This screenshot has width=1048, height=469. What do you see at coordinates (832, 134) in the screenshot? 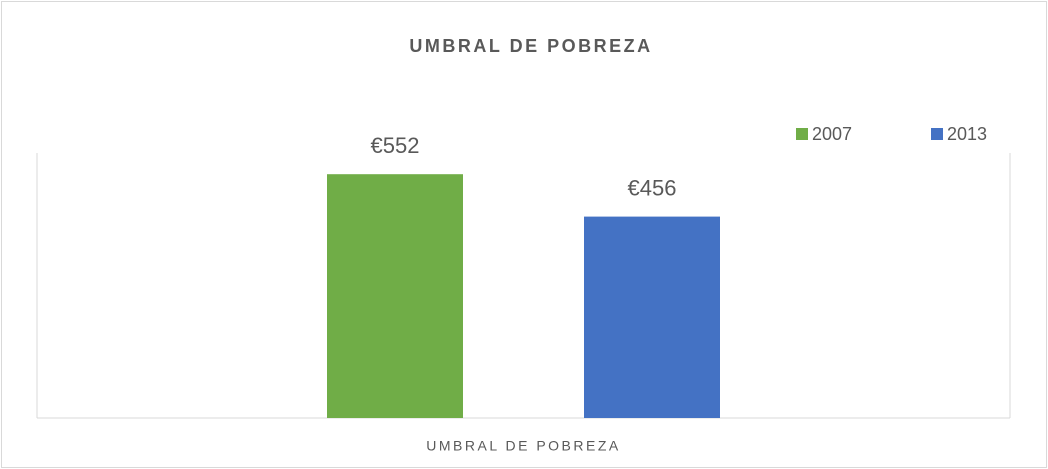
I see `legend-label: 2007` at bounding box center [832, 134].